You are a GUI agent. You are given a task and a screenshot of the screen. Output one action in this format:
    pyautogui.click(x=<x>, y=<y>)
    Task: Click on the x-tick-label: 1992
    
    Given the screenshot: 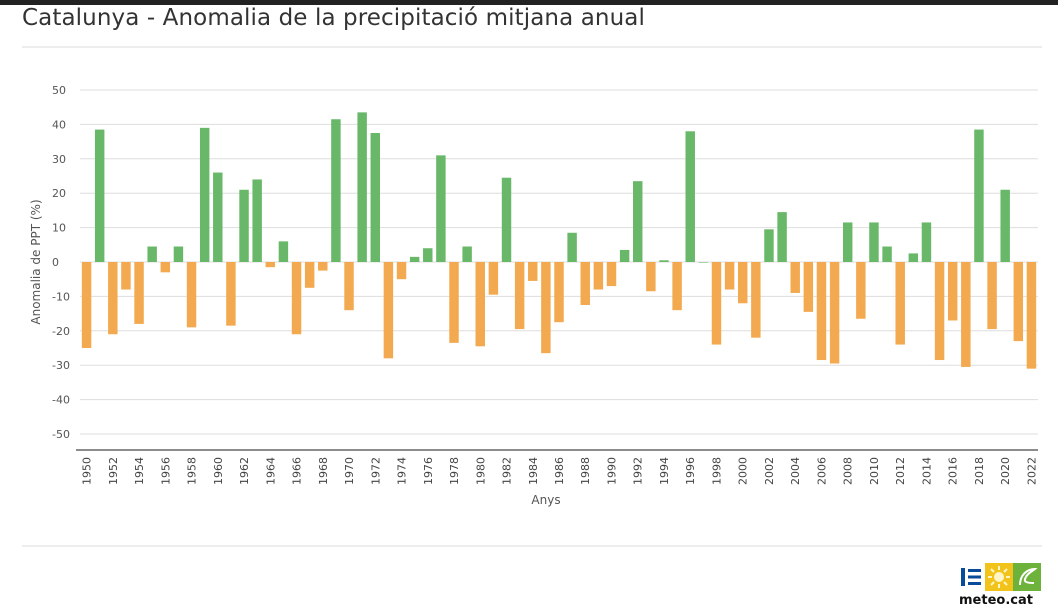 What is the action you would take?
    pyautogui.click(x=638, y=471)
    